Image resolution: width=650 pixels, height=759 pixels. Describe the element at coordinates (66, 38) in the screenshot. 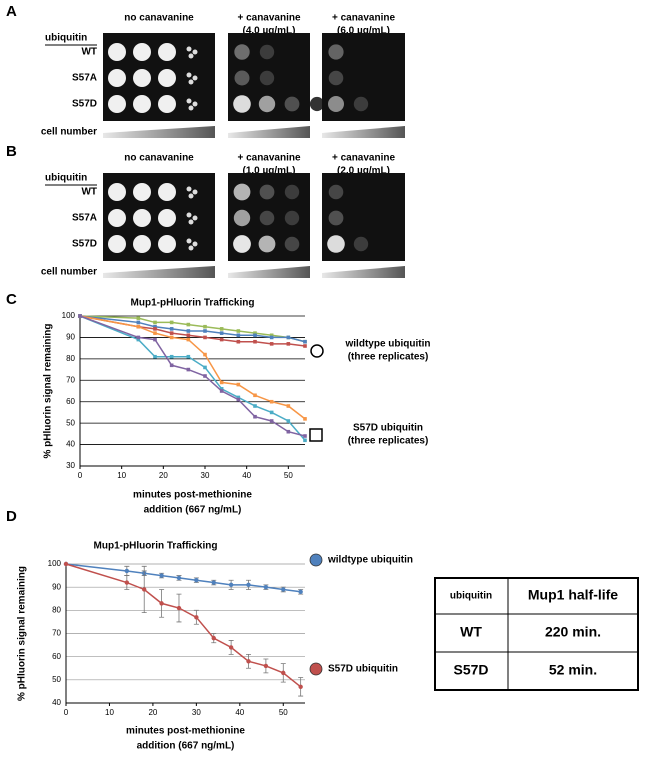

I see `strain-header: ubiquitin` at that location.